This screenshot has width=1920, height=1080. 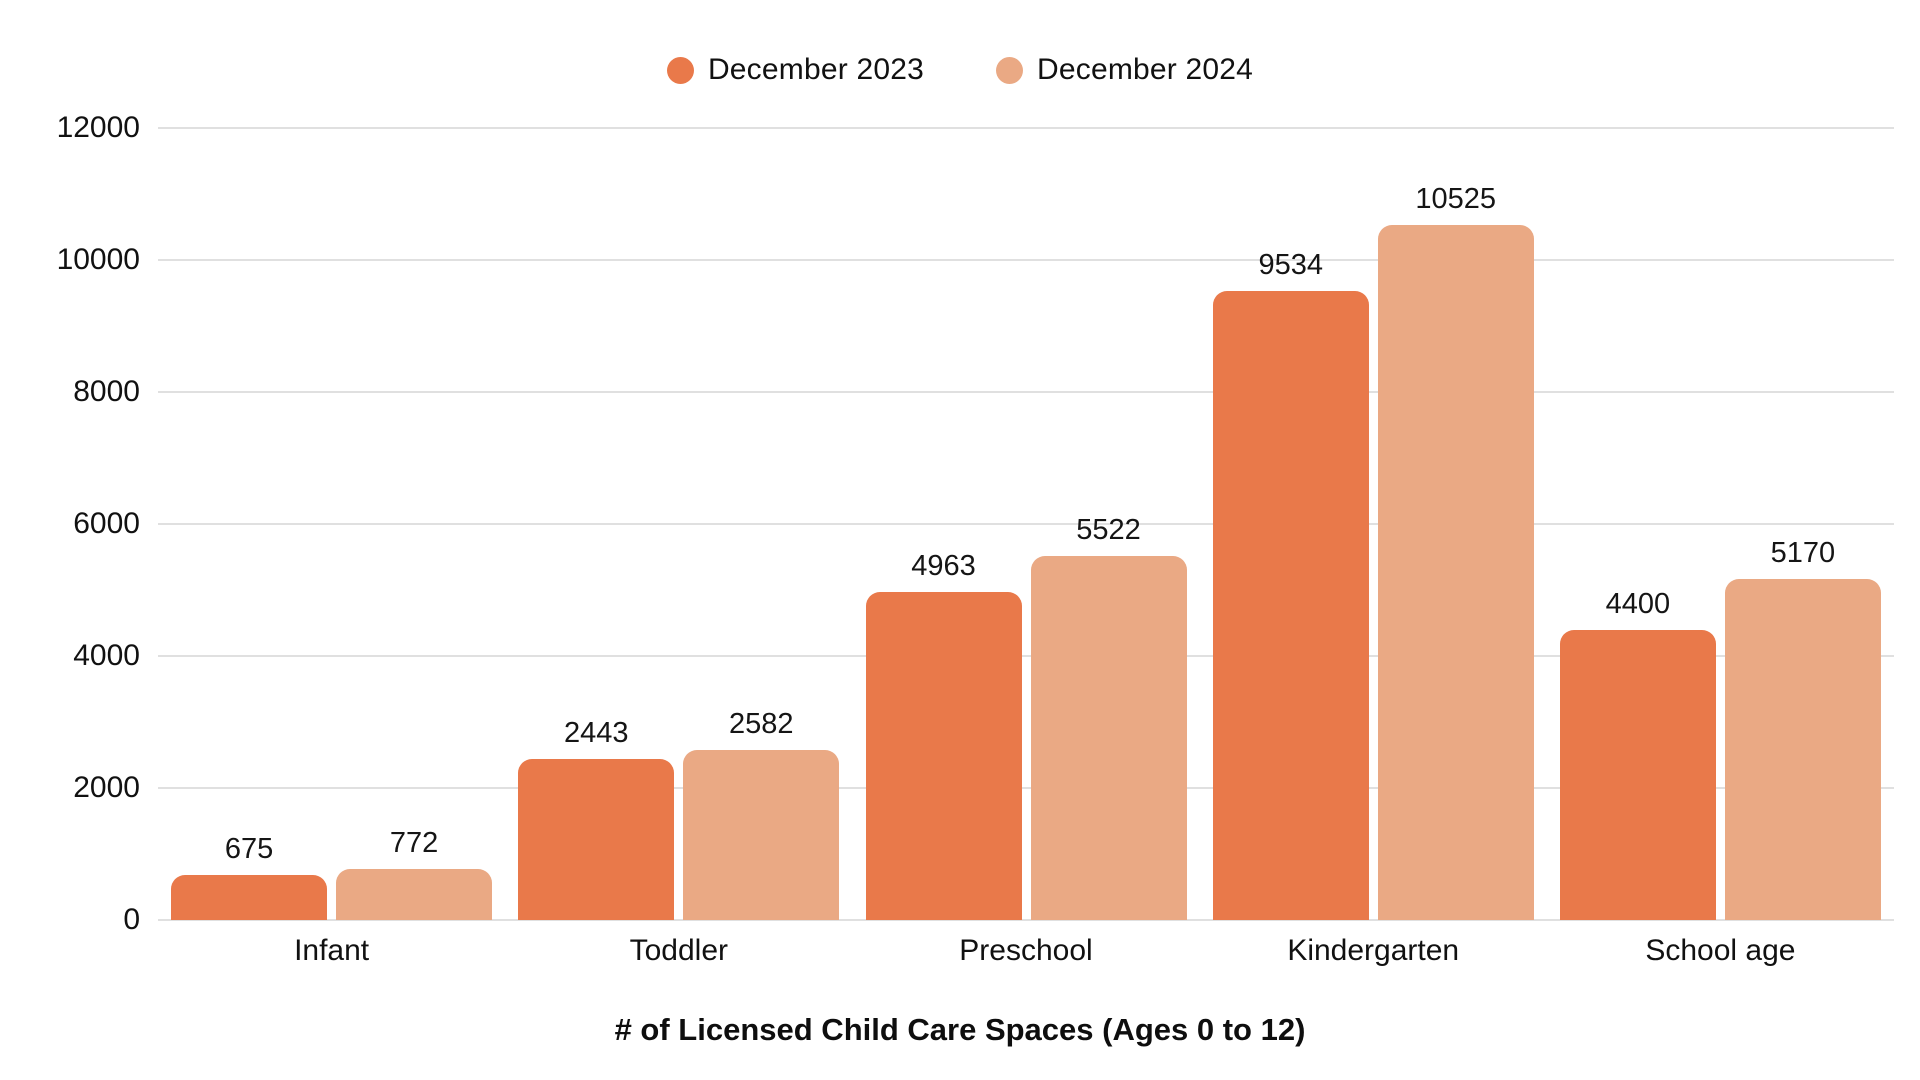 I want to click on category-label: Kindergarten, so click(x=1373, y=950).